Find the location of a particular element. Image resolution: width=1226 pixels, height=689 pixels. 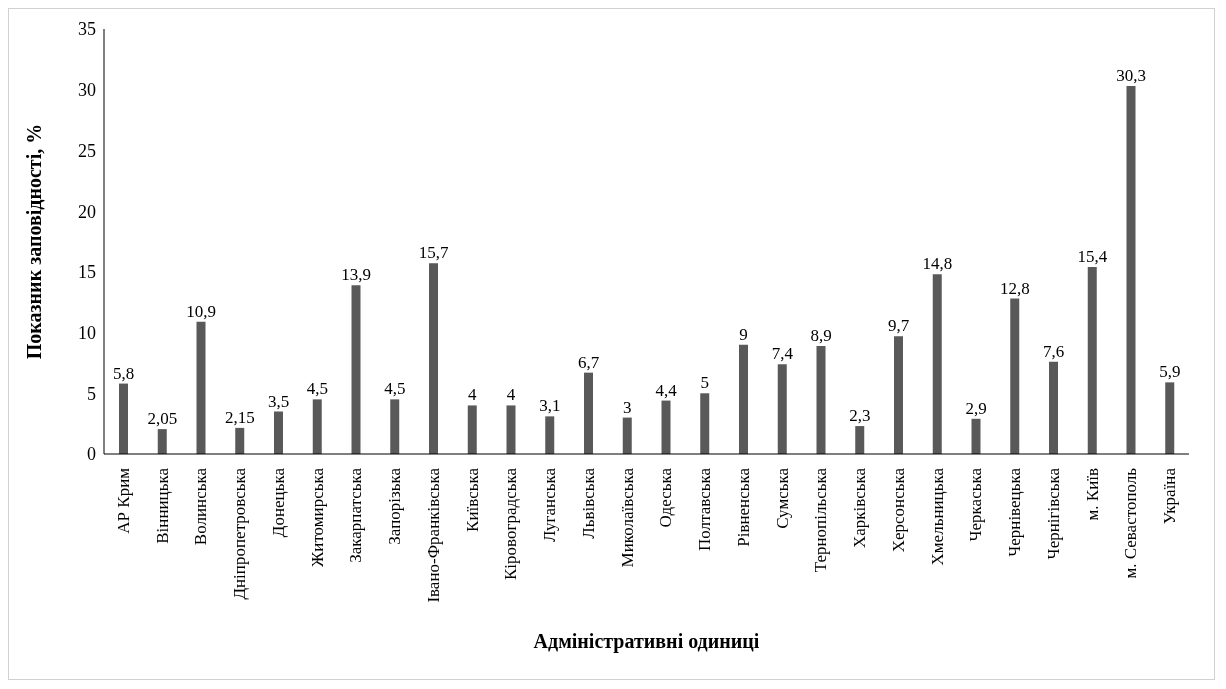

x-tick-label: Чернігівська is located at coordinates (1053, 513).